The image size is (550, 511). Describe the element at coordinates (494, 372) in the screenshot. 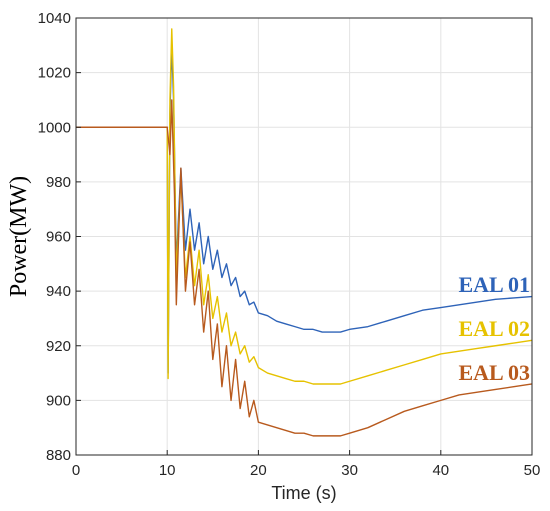

I see `series-label-3: EAL 03` at that location.